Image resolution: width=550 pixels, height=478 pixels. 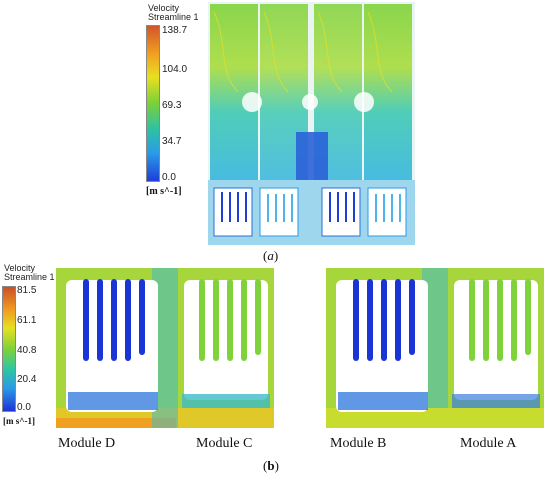 What do you see at coordinates (488, 443) in the screenshot?
I see `module-label-a: Module A` at bounding box center [488, 443].